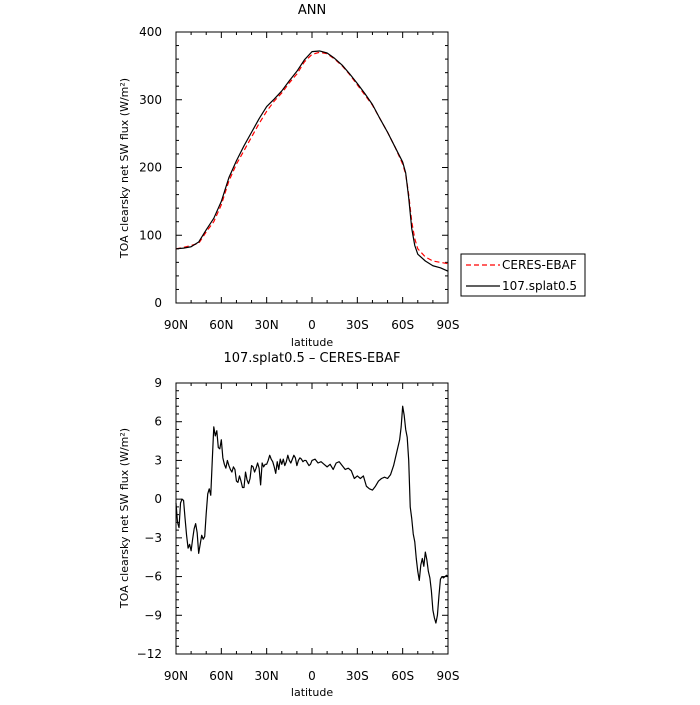 The height and width of the screenshot is (705, 700). I want to click on x-tick-labels-top: 90N 60N 30N 0 30S 60S 90S, so click(312, 325).